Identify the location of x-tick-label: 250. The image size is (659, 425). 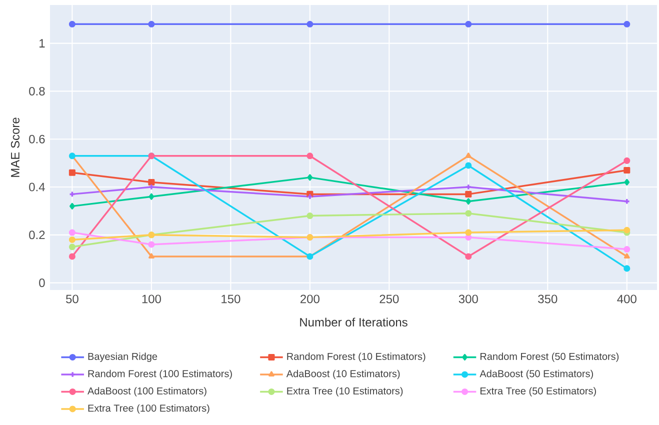
(389, 299).